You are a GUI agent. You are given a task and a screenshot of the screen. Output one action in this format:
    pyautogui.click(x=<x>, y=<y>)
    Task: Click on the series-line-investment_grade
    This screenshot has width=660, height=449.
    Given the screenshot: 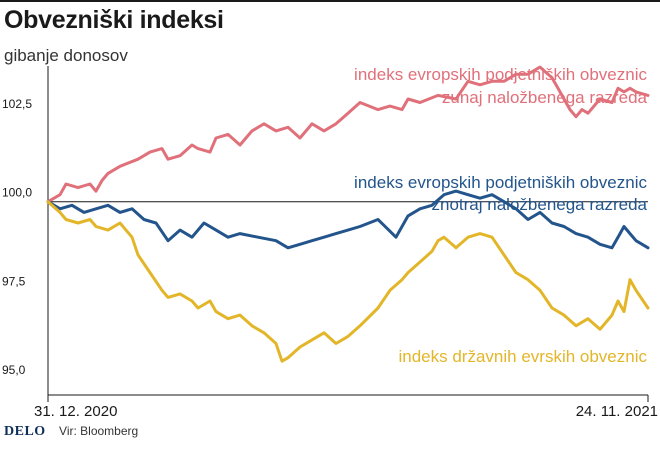 What is the action you would take?
    pyautogui.click(x=348, y=219)
    